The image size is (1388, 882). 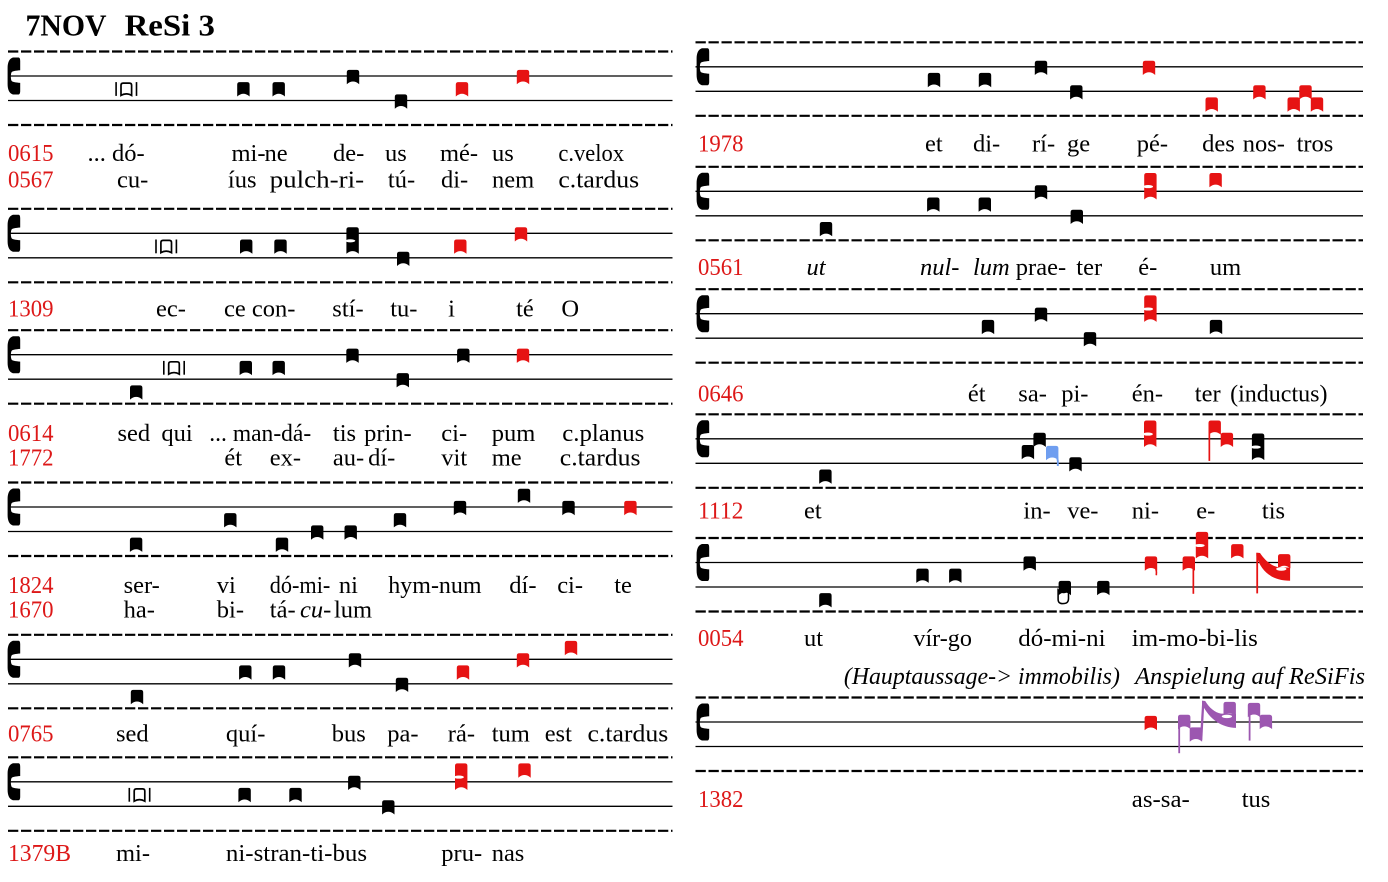 I want to click on svg-text: hym-num, so click(x=434, y=585).